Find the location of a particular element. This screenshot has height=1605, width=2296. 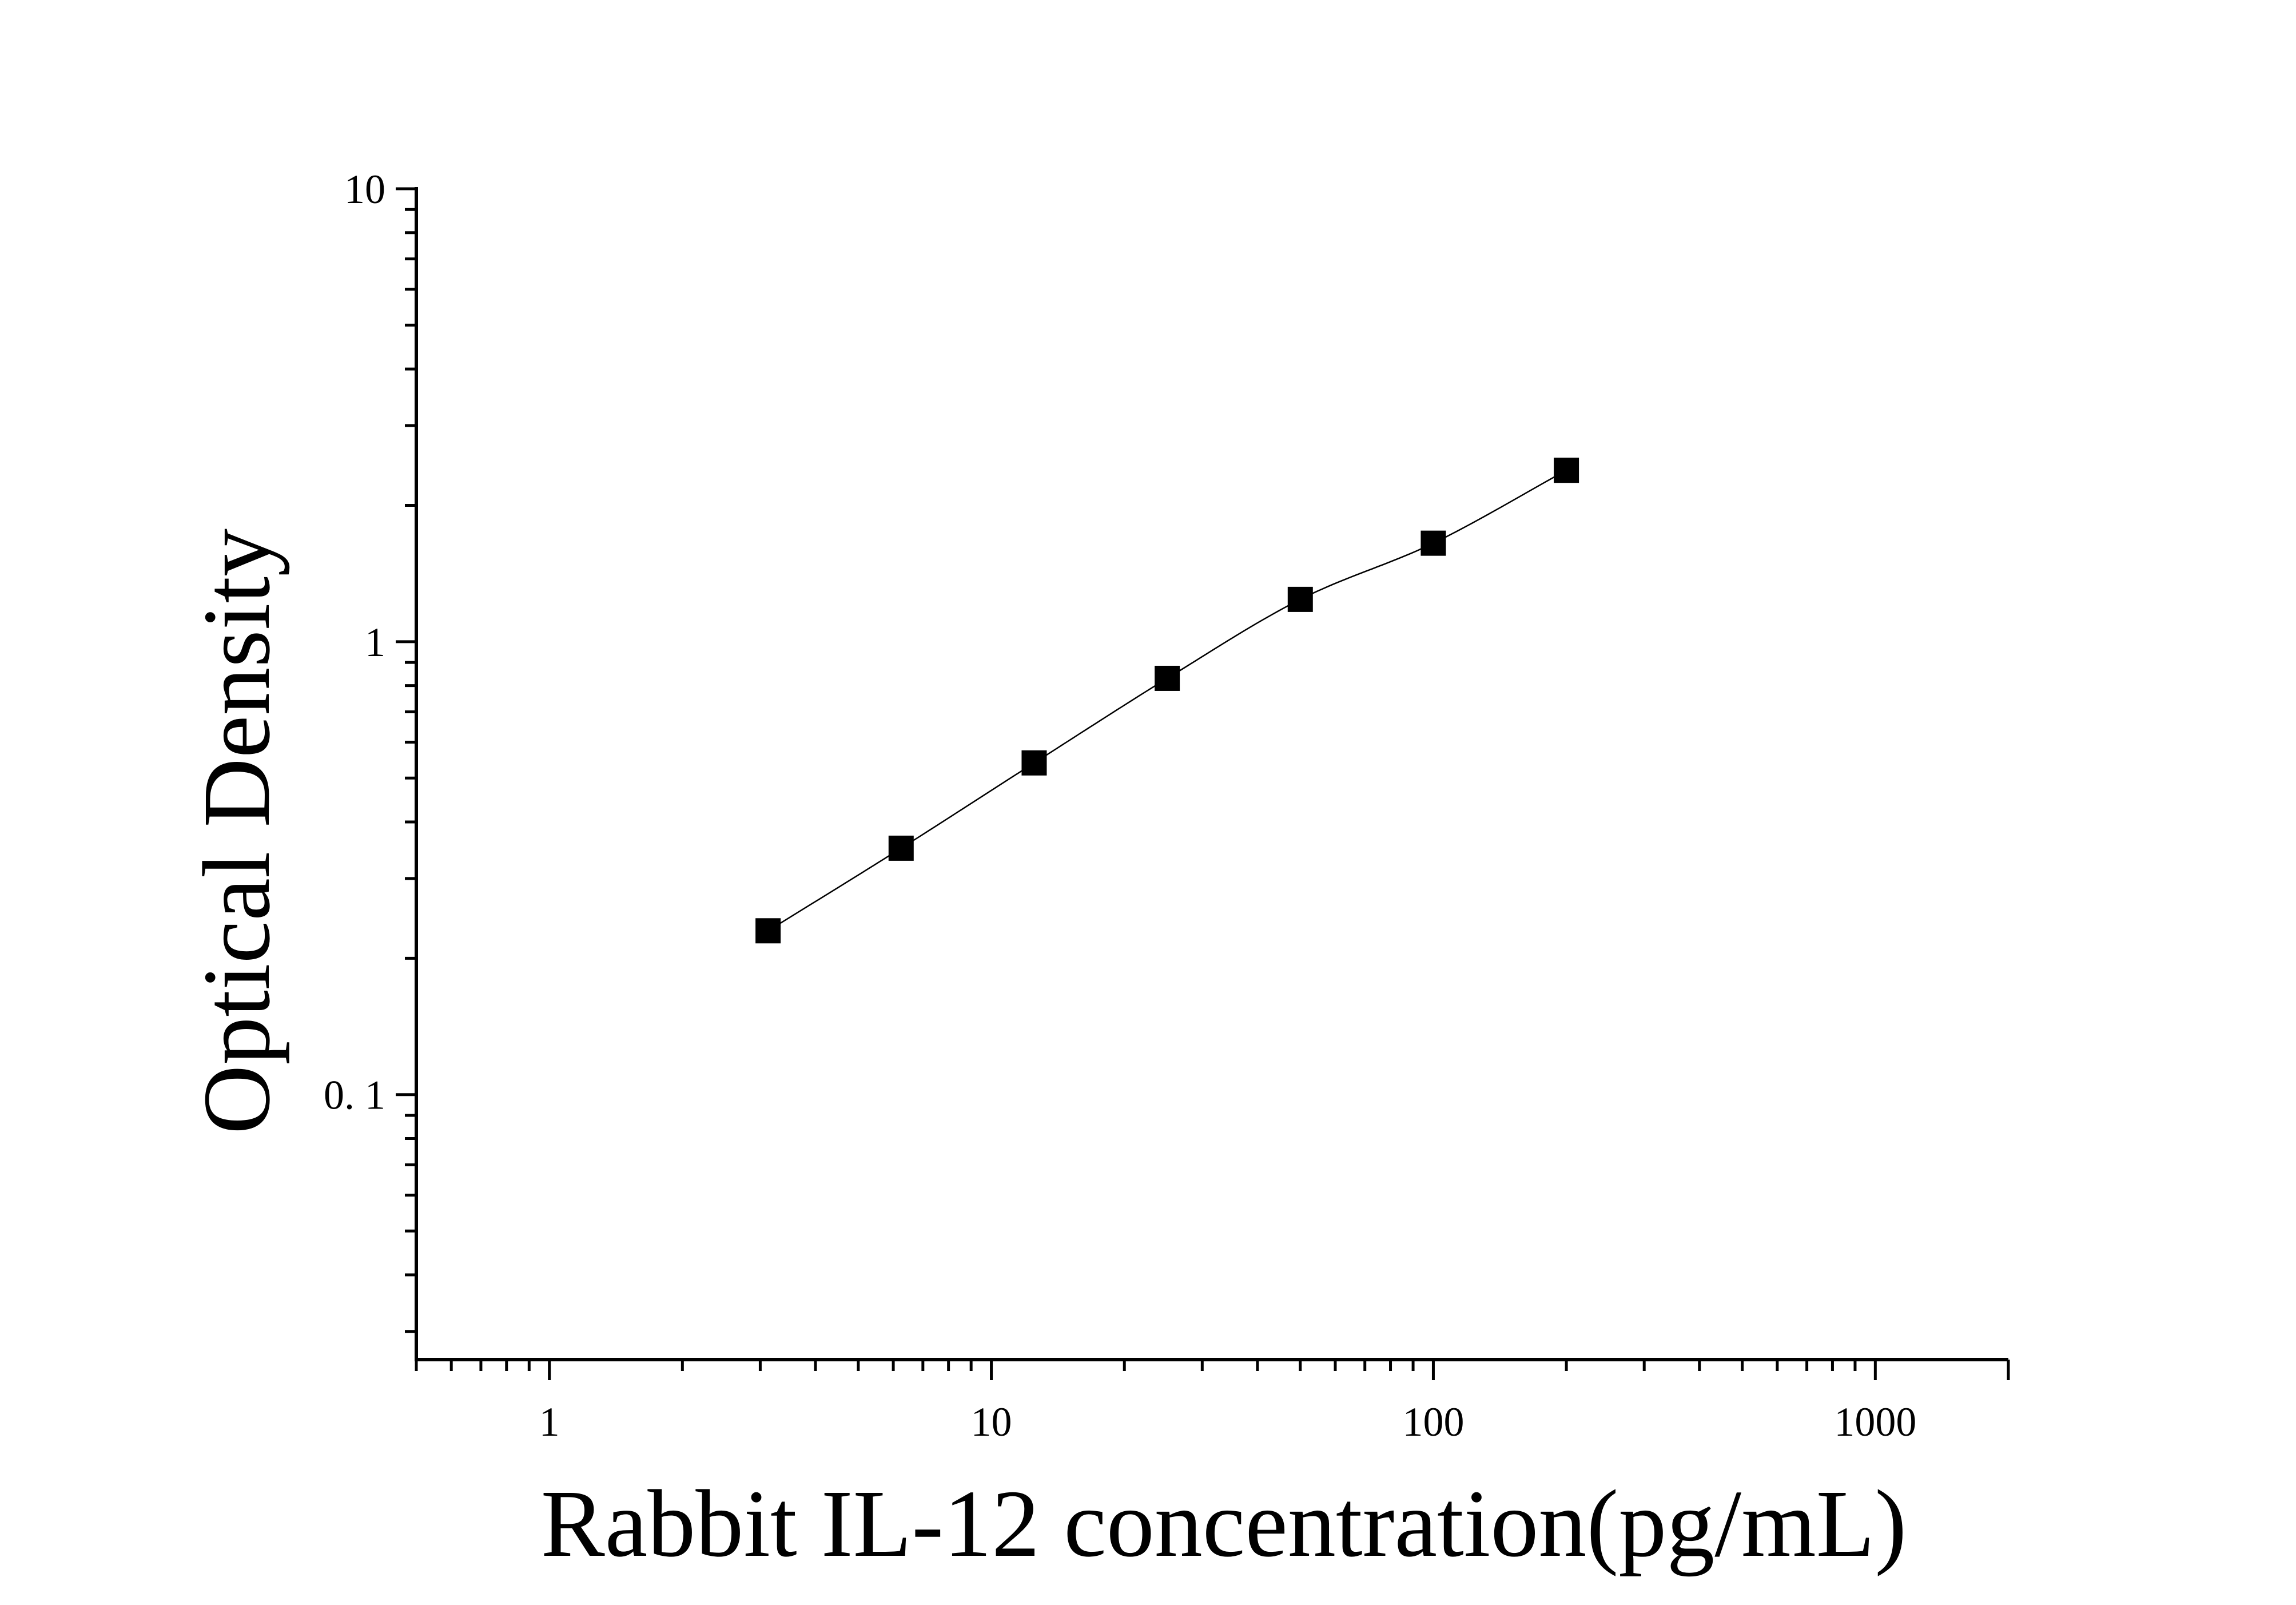

fit-curve is located at coordinates (1167, 701).